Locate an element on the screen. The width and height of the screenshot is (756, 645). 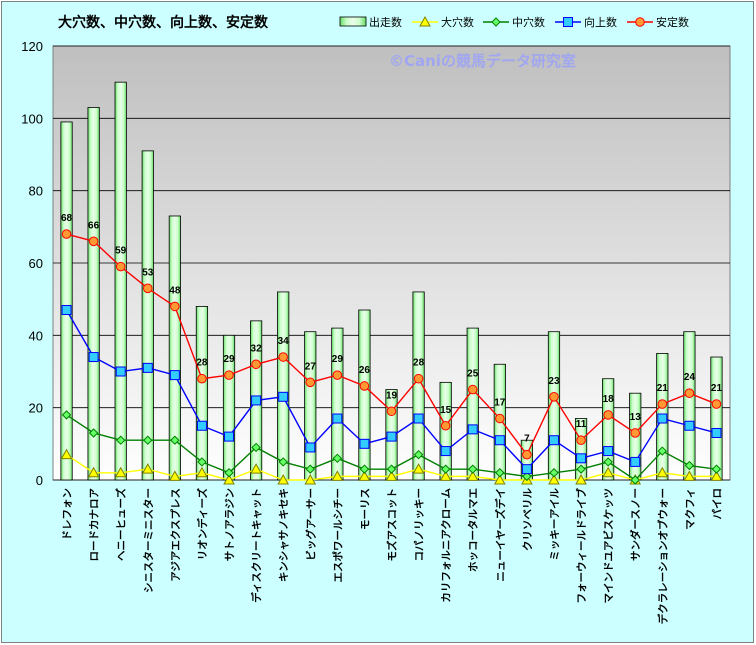
data-label: 26 is located at coordinates (365, 370).